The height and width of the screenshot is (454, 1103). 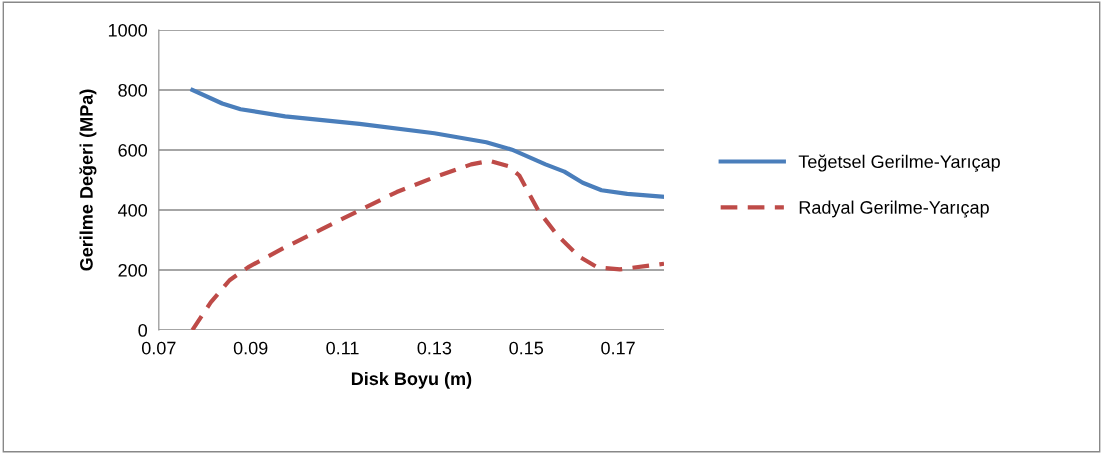 What do you see at coordinates (250, 348) in the screenshot?
I see `x-tick-label: 0.09` at bounding box center [250, 348].